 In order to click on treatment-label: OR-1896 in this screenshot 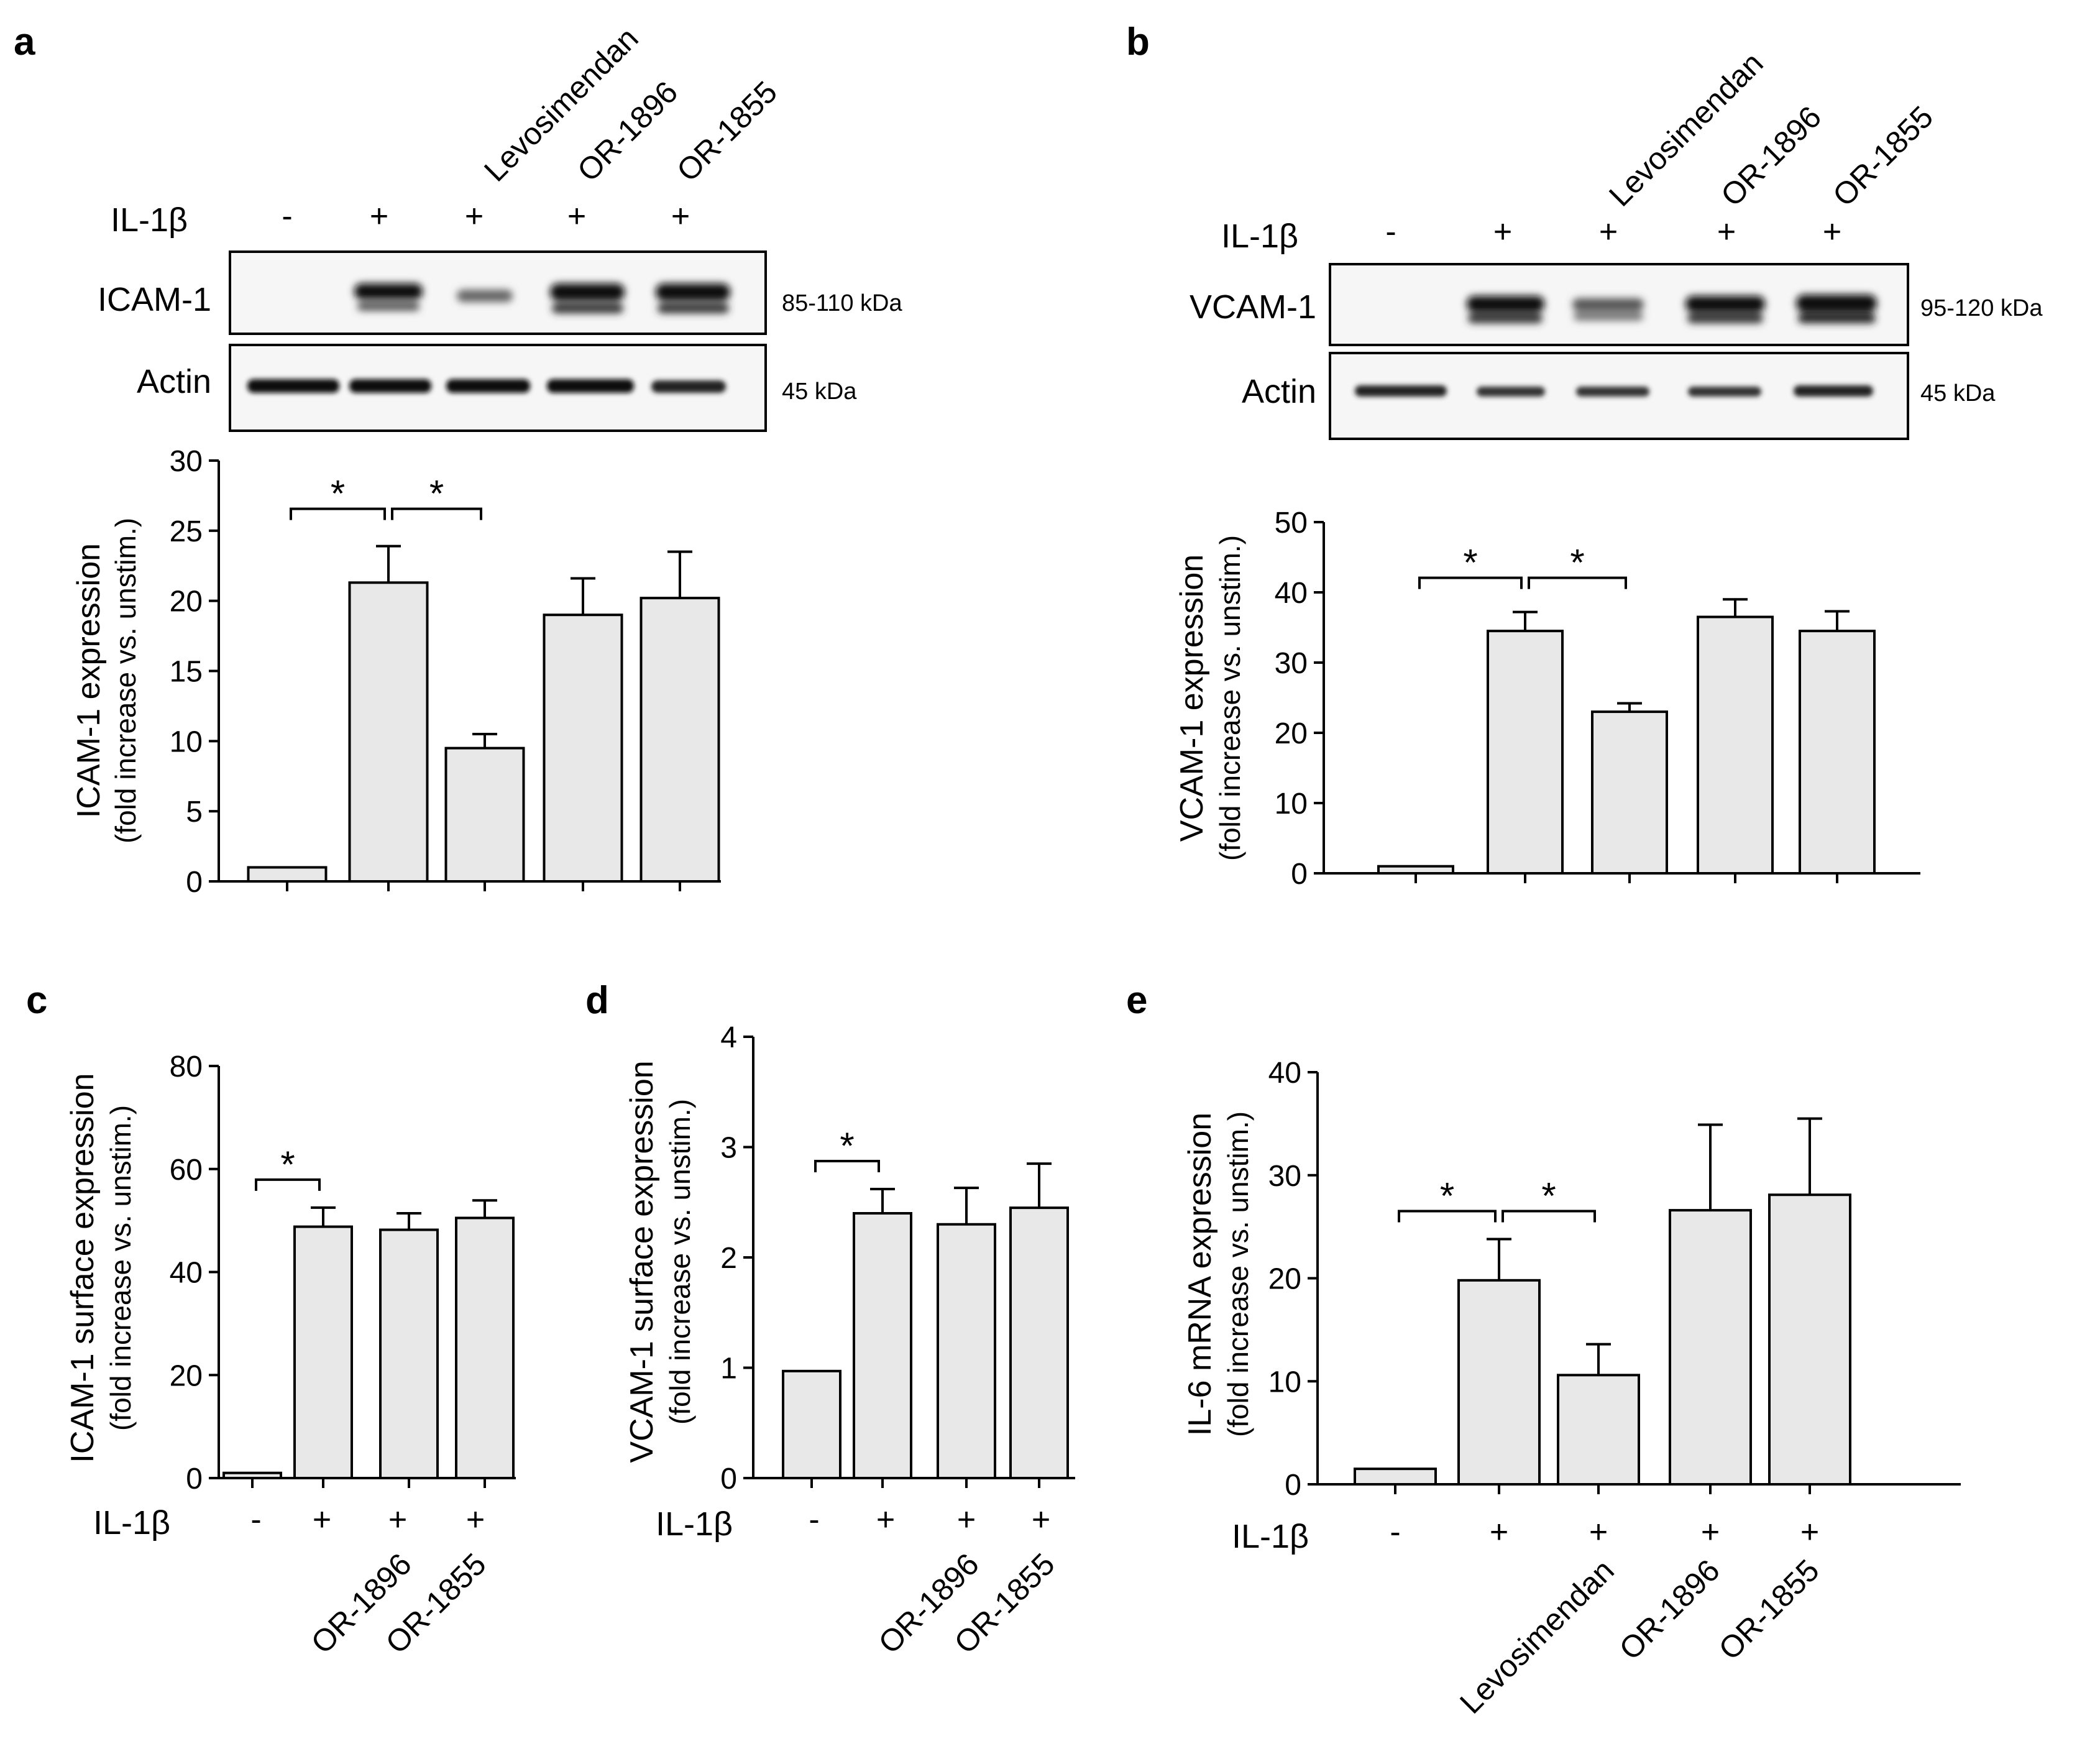, I will do `click(1771, 156)`.